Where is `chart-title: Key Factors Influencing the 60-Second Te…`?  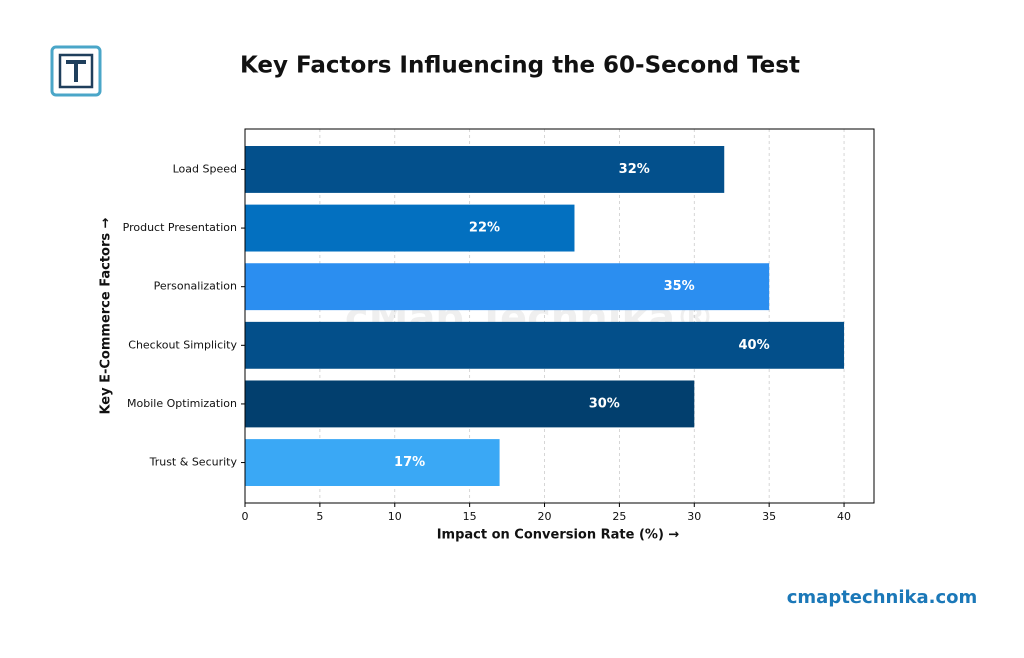
chart-title: Key Factors Influencing the 60-Second Te… is located at coordinates (520, 66).